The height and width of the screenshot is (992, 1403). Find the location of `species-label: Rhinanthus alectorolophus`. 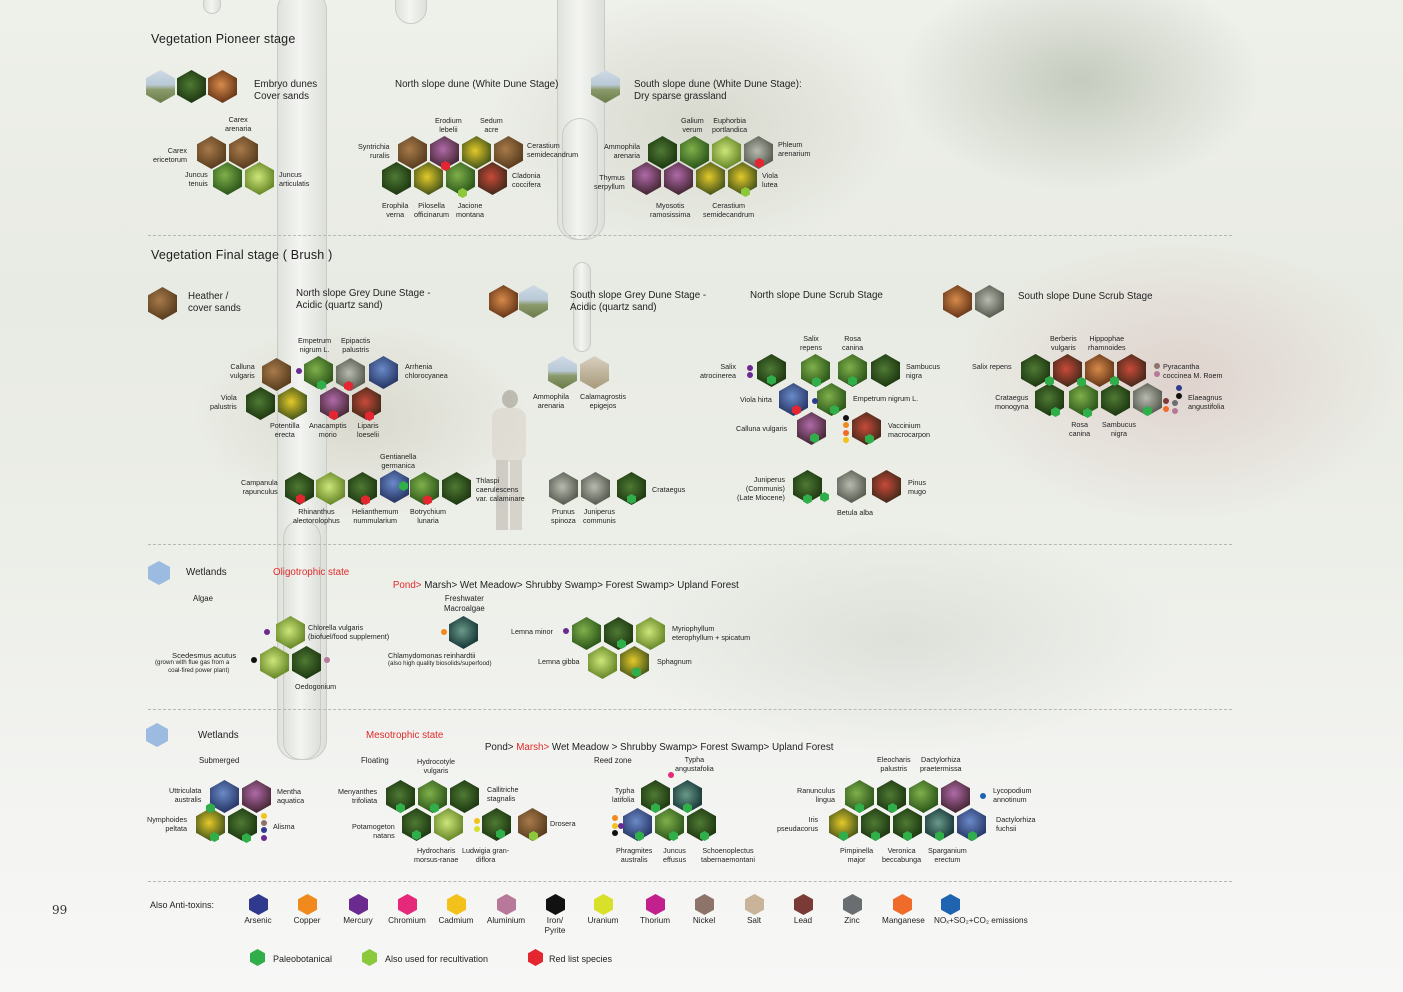

species-label: Rhinanthus alectorolophus is located at coordinates (316, 516).